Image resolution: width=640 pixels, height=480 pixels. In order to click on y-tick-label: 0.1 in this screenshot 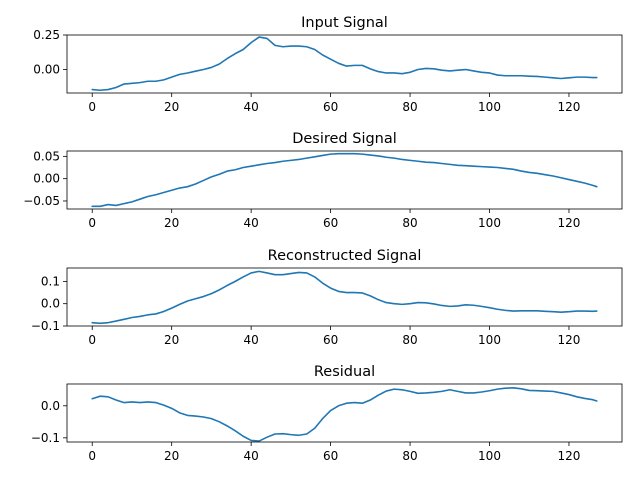, I will do `click(50, 281)`.